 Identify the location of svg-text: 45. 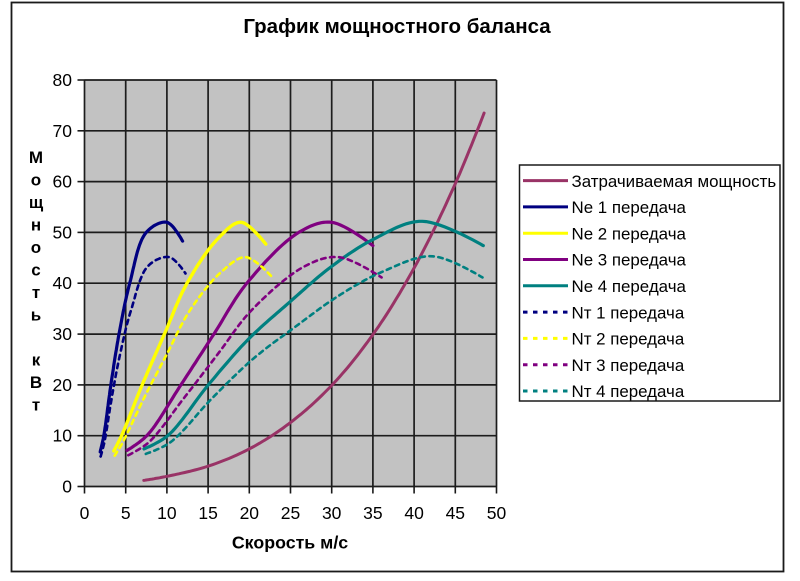
(455, 513).